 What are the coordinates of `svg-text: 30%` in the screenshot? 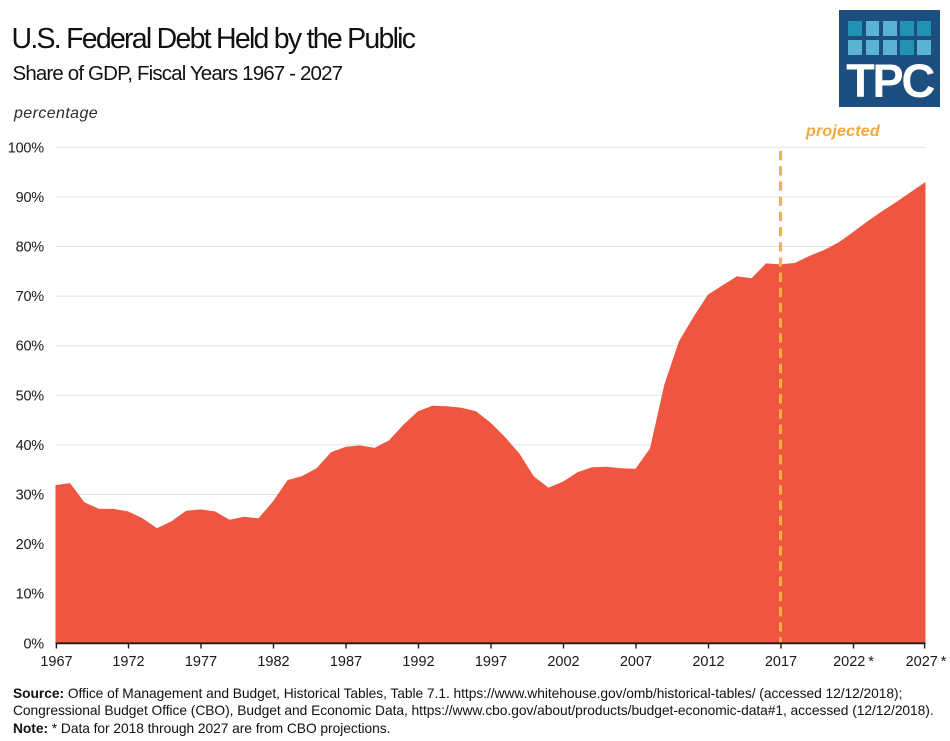 It's located at (30, 496).